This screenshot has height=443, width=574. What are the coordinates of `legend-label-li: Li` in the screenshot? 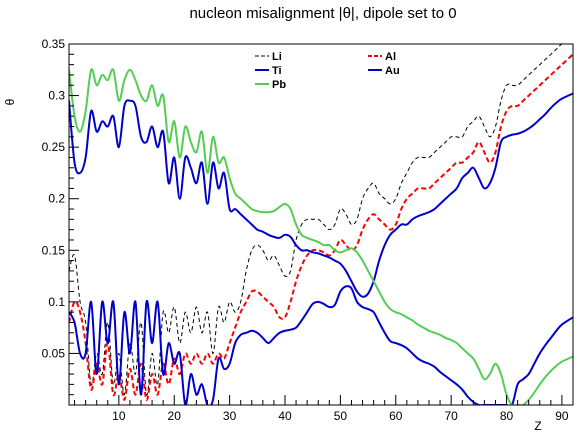 It's located at (277, 57).